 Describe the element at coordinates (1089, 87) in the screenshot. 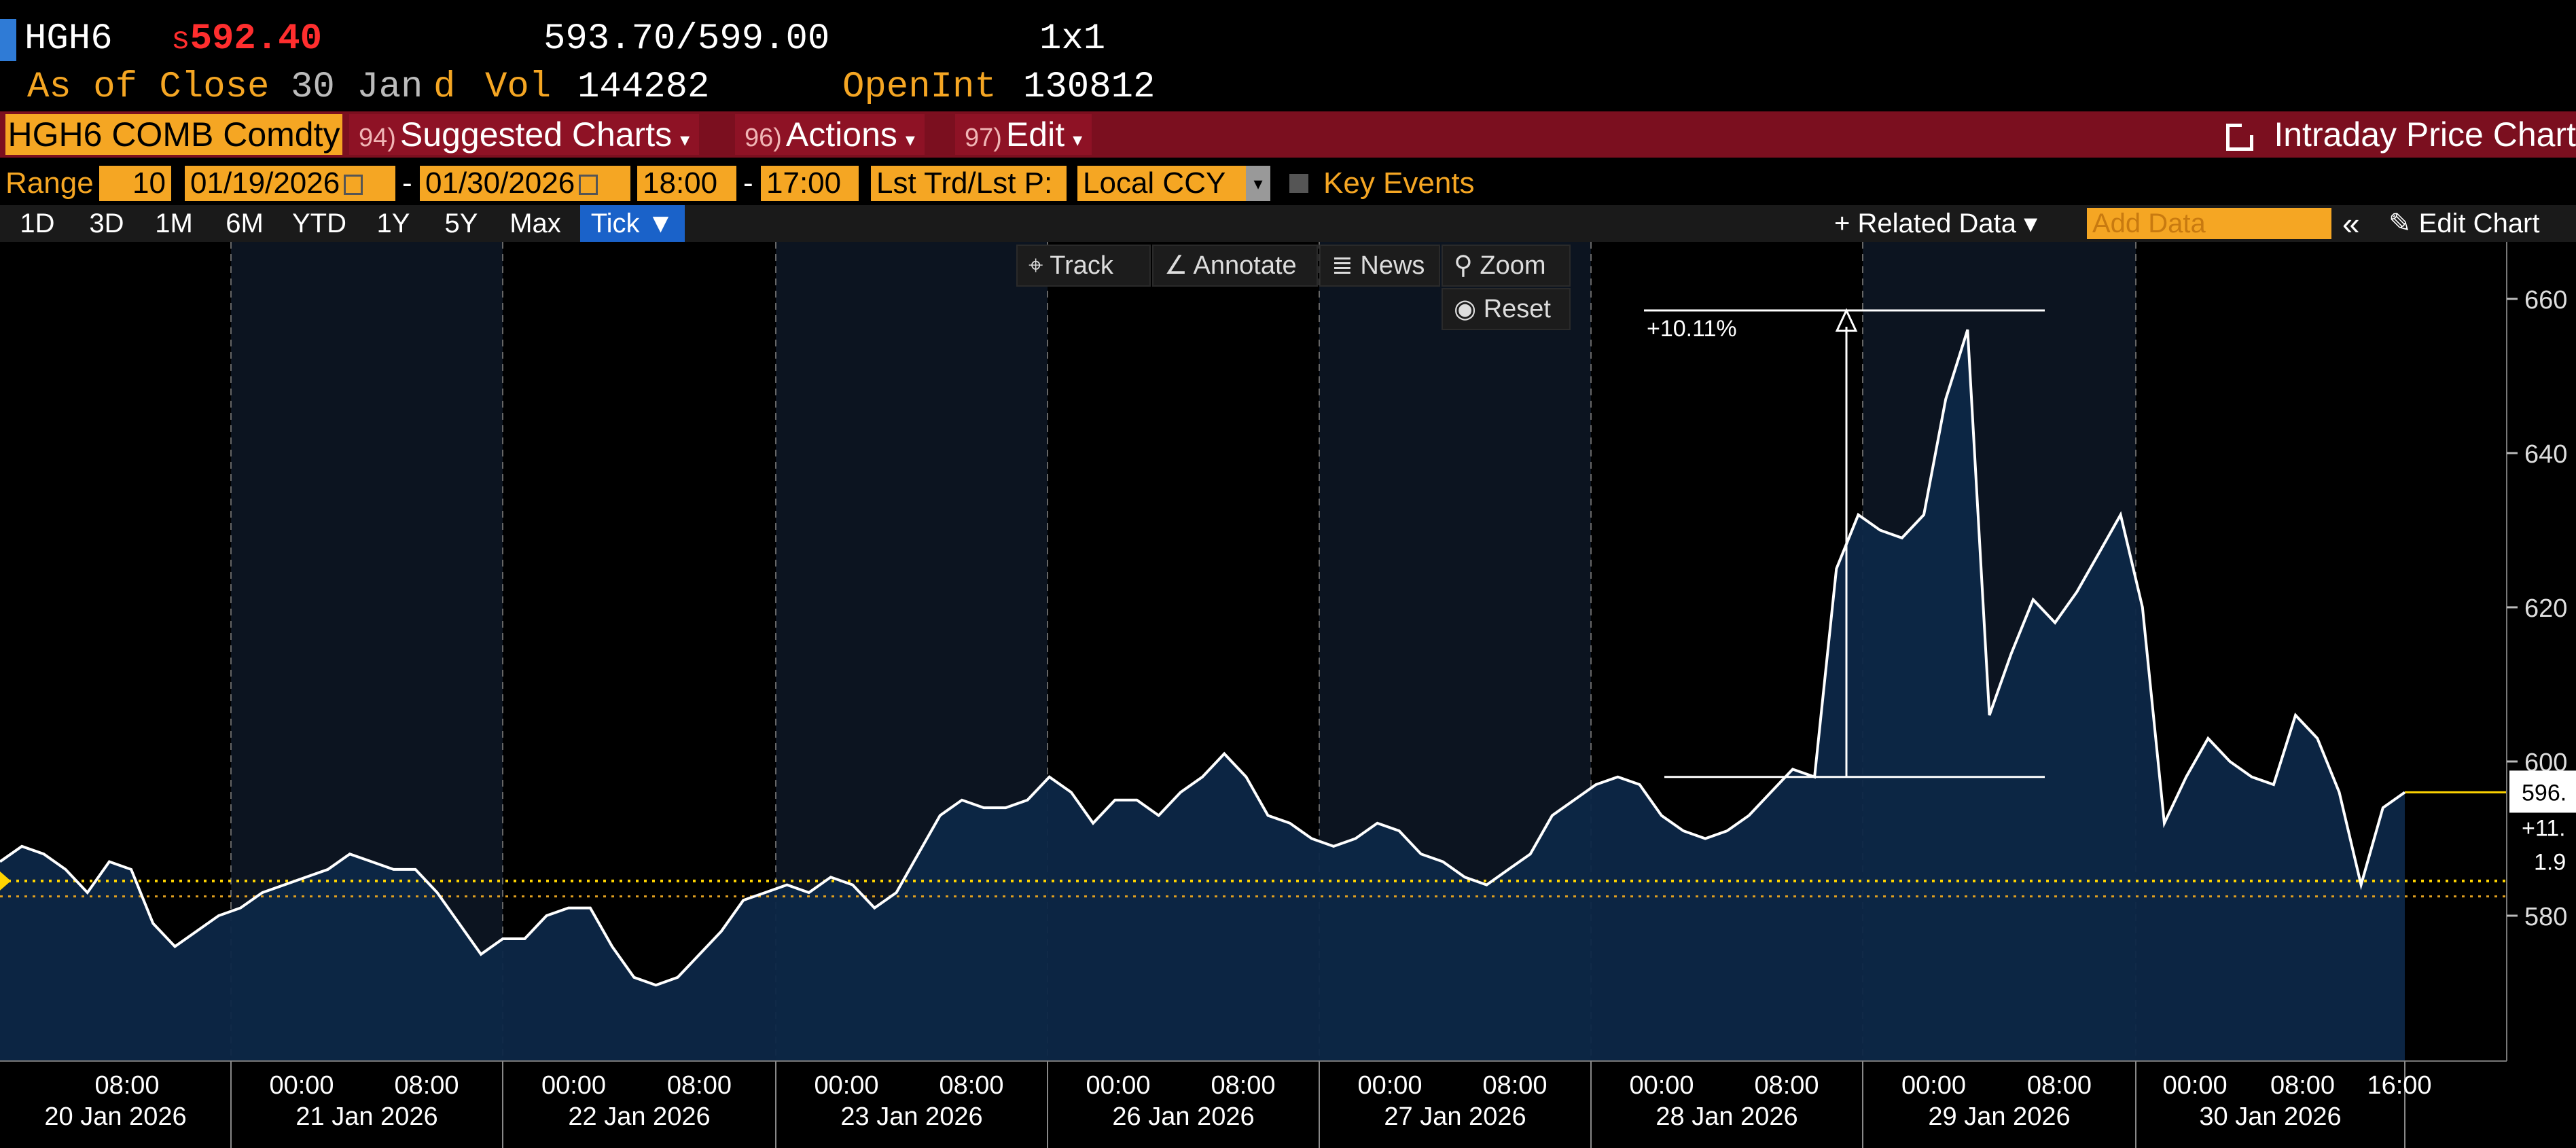

I see `openint-value: 130812` at that location.